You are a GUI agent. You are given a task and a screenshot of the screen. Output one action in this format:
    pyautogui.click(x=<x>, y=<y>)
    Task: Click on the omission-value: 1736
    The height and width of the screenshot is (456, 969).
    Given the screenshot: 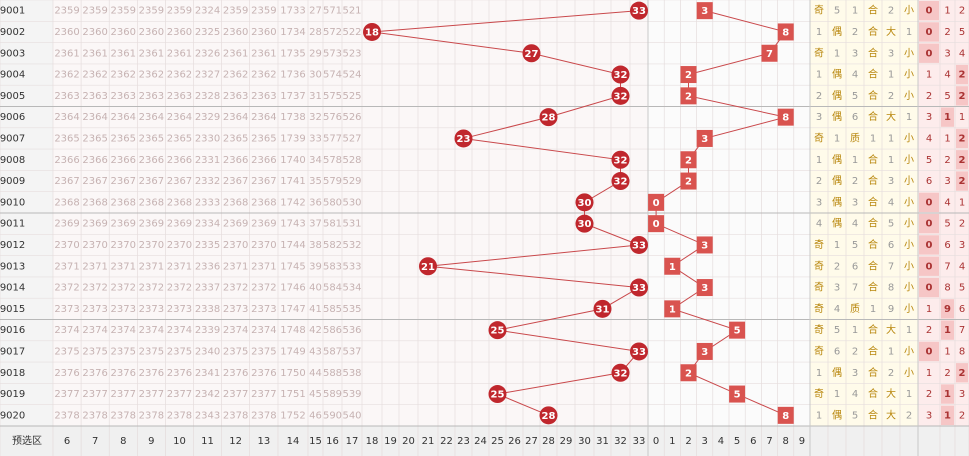 What is the action you would take?
    pyautogui.click(x=292, y=75)
    